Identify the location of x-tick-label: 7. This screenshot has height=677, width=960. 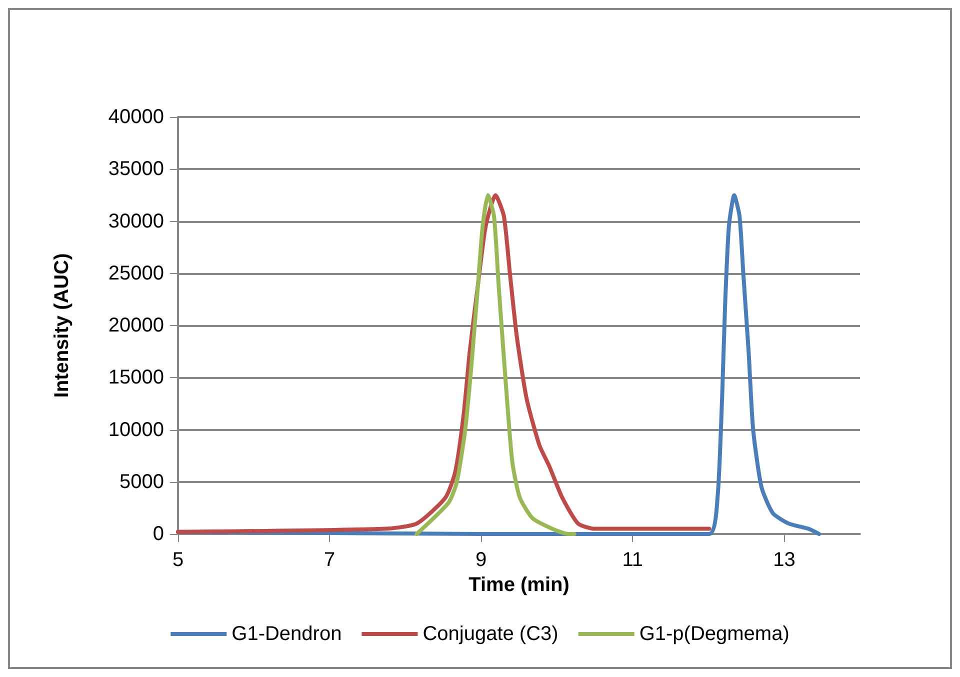
(330, 560).